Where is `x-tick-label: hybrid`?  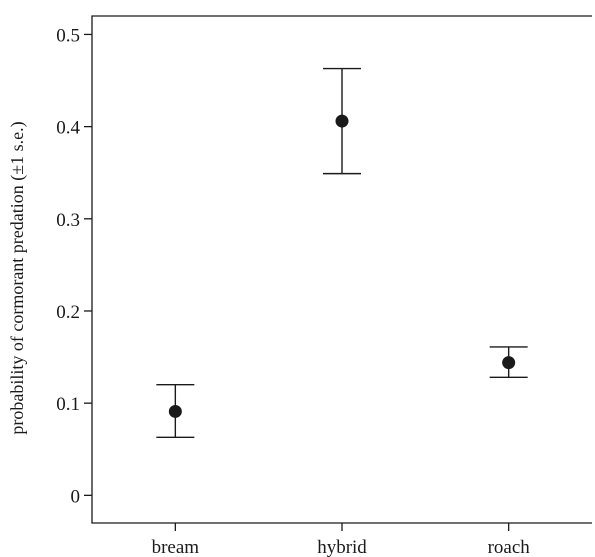 x-tick-label: hybrid is located at coordinates (342, 547).